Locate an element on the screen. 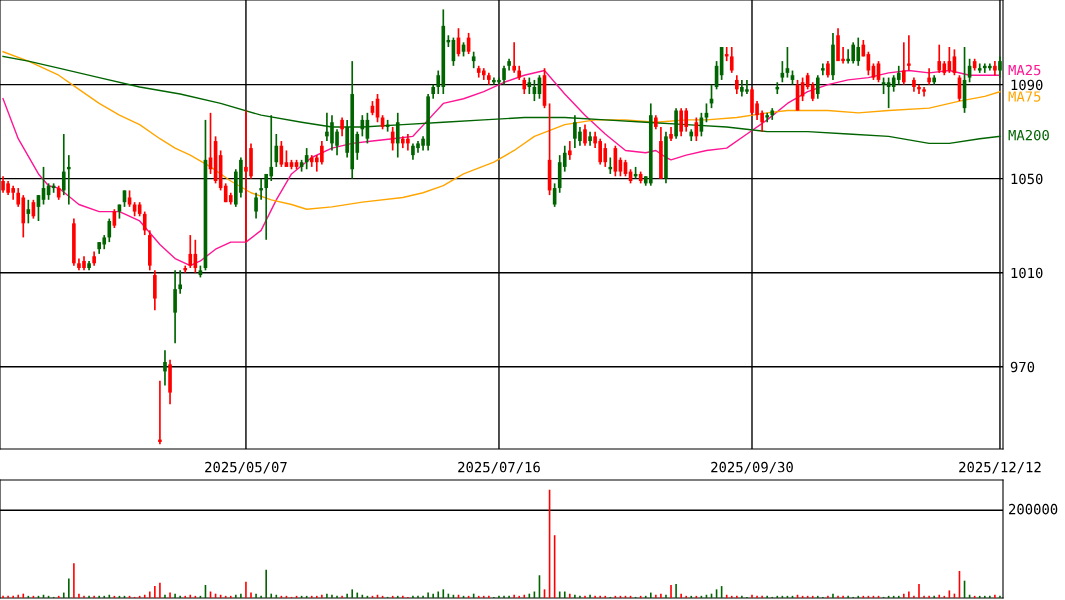  series-label: MA25 is located at coordinates (1024, 70).